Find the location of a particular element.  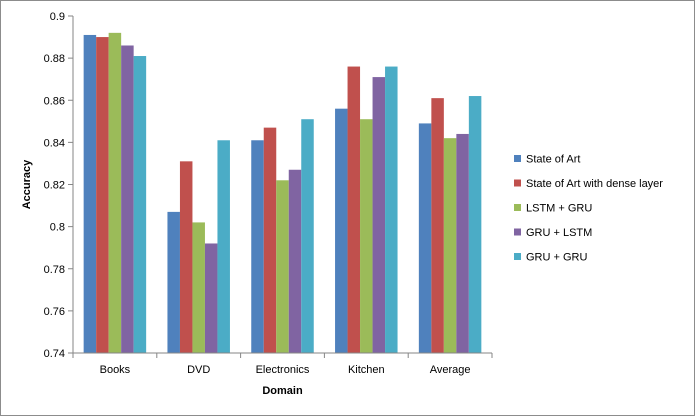

legend-label: State of Art with dense layer is located at coordinates (594, 184).